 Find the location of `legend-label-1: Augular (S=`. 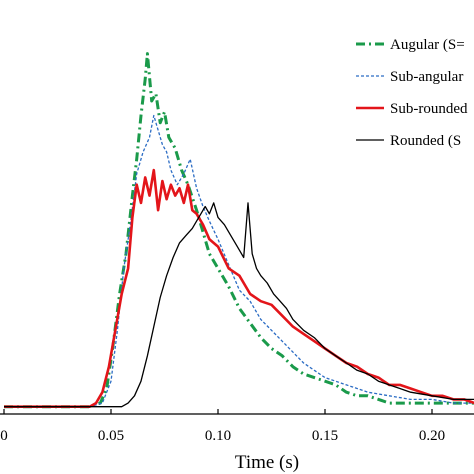

legend-label-1: Augular (S= is located at coordinates (427, 45).